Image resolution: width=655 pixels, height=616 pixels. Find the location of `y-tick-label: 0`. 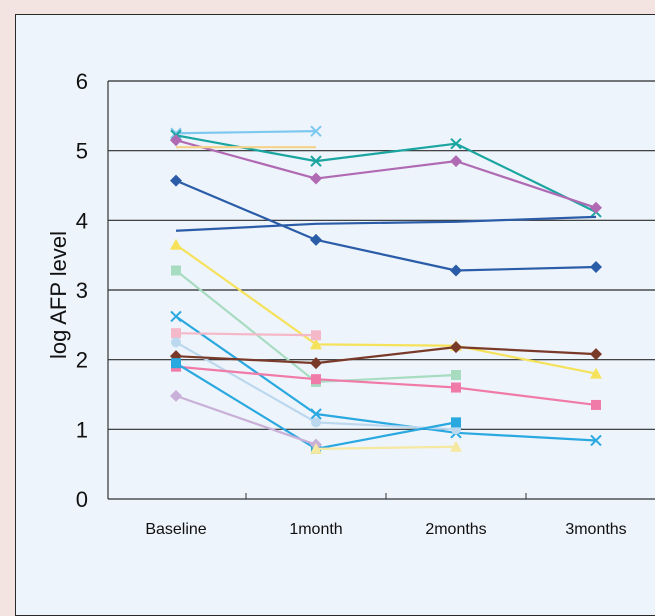

y-tick-label: 0 is located at coordinates (82, 499).